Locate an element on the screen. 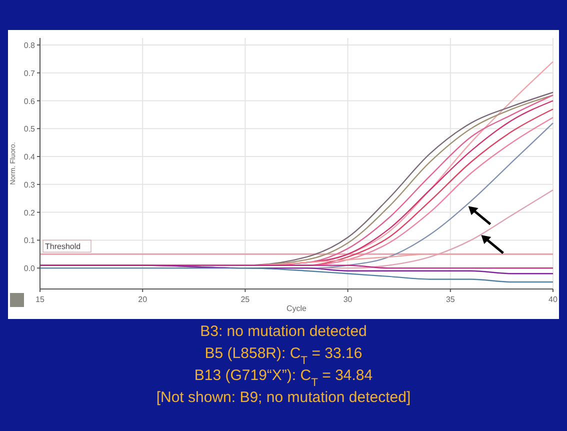  text: B3: no mutation detected is located at coordinates (283, 331).